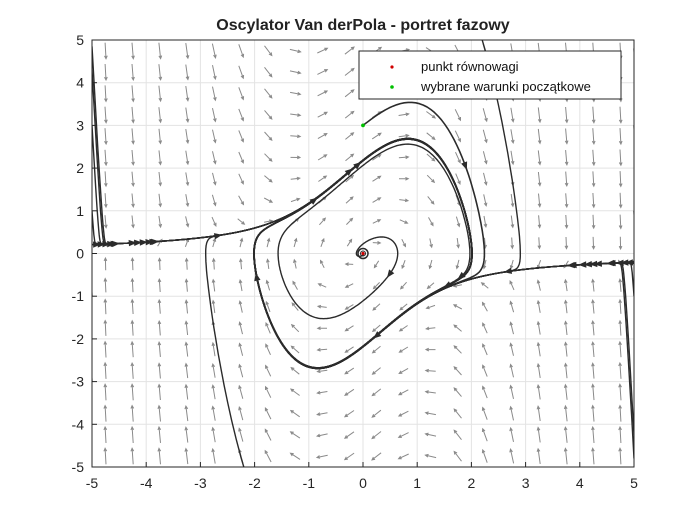 The height and width of the screenshot is (525, 700). I want to click on x-tick-label: -2, so click(254, 483).